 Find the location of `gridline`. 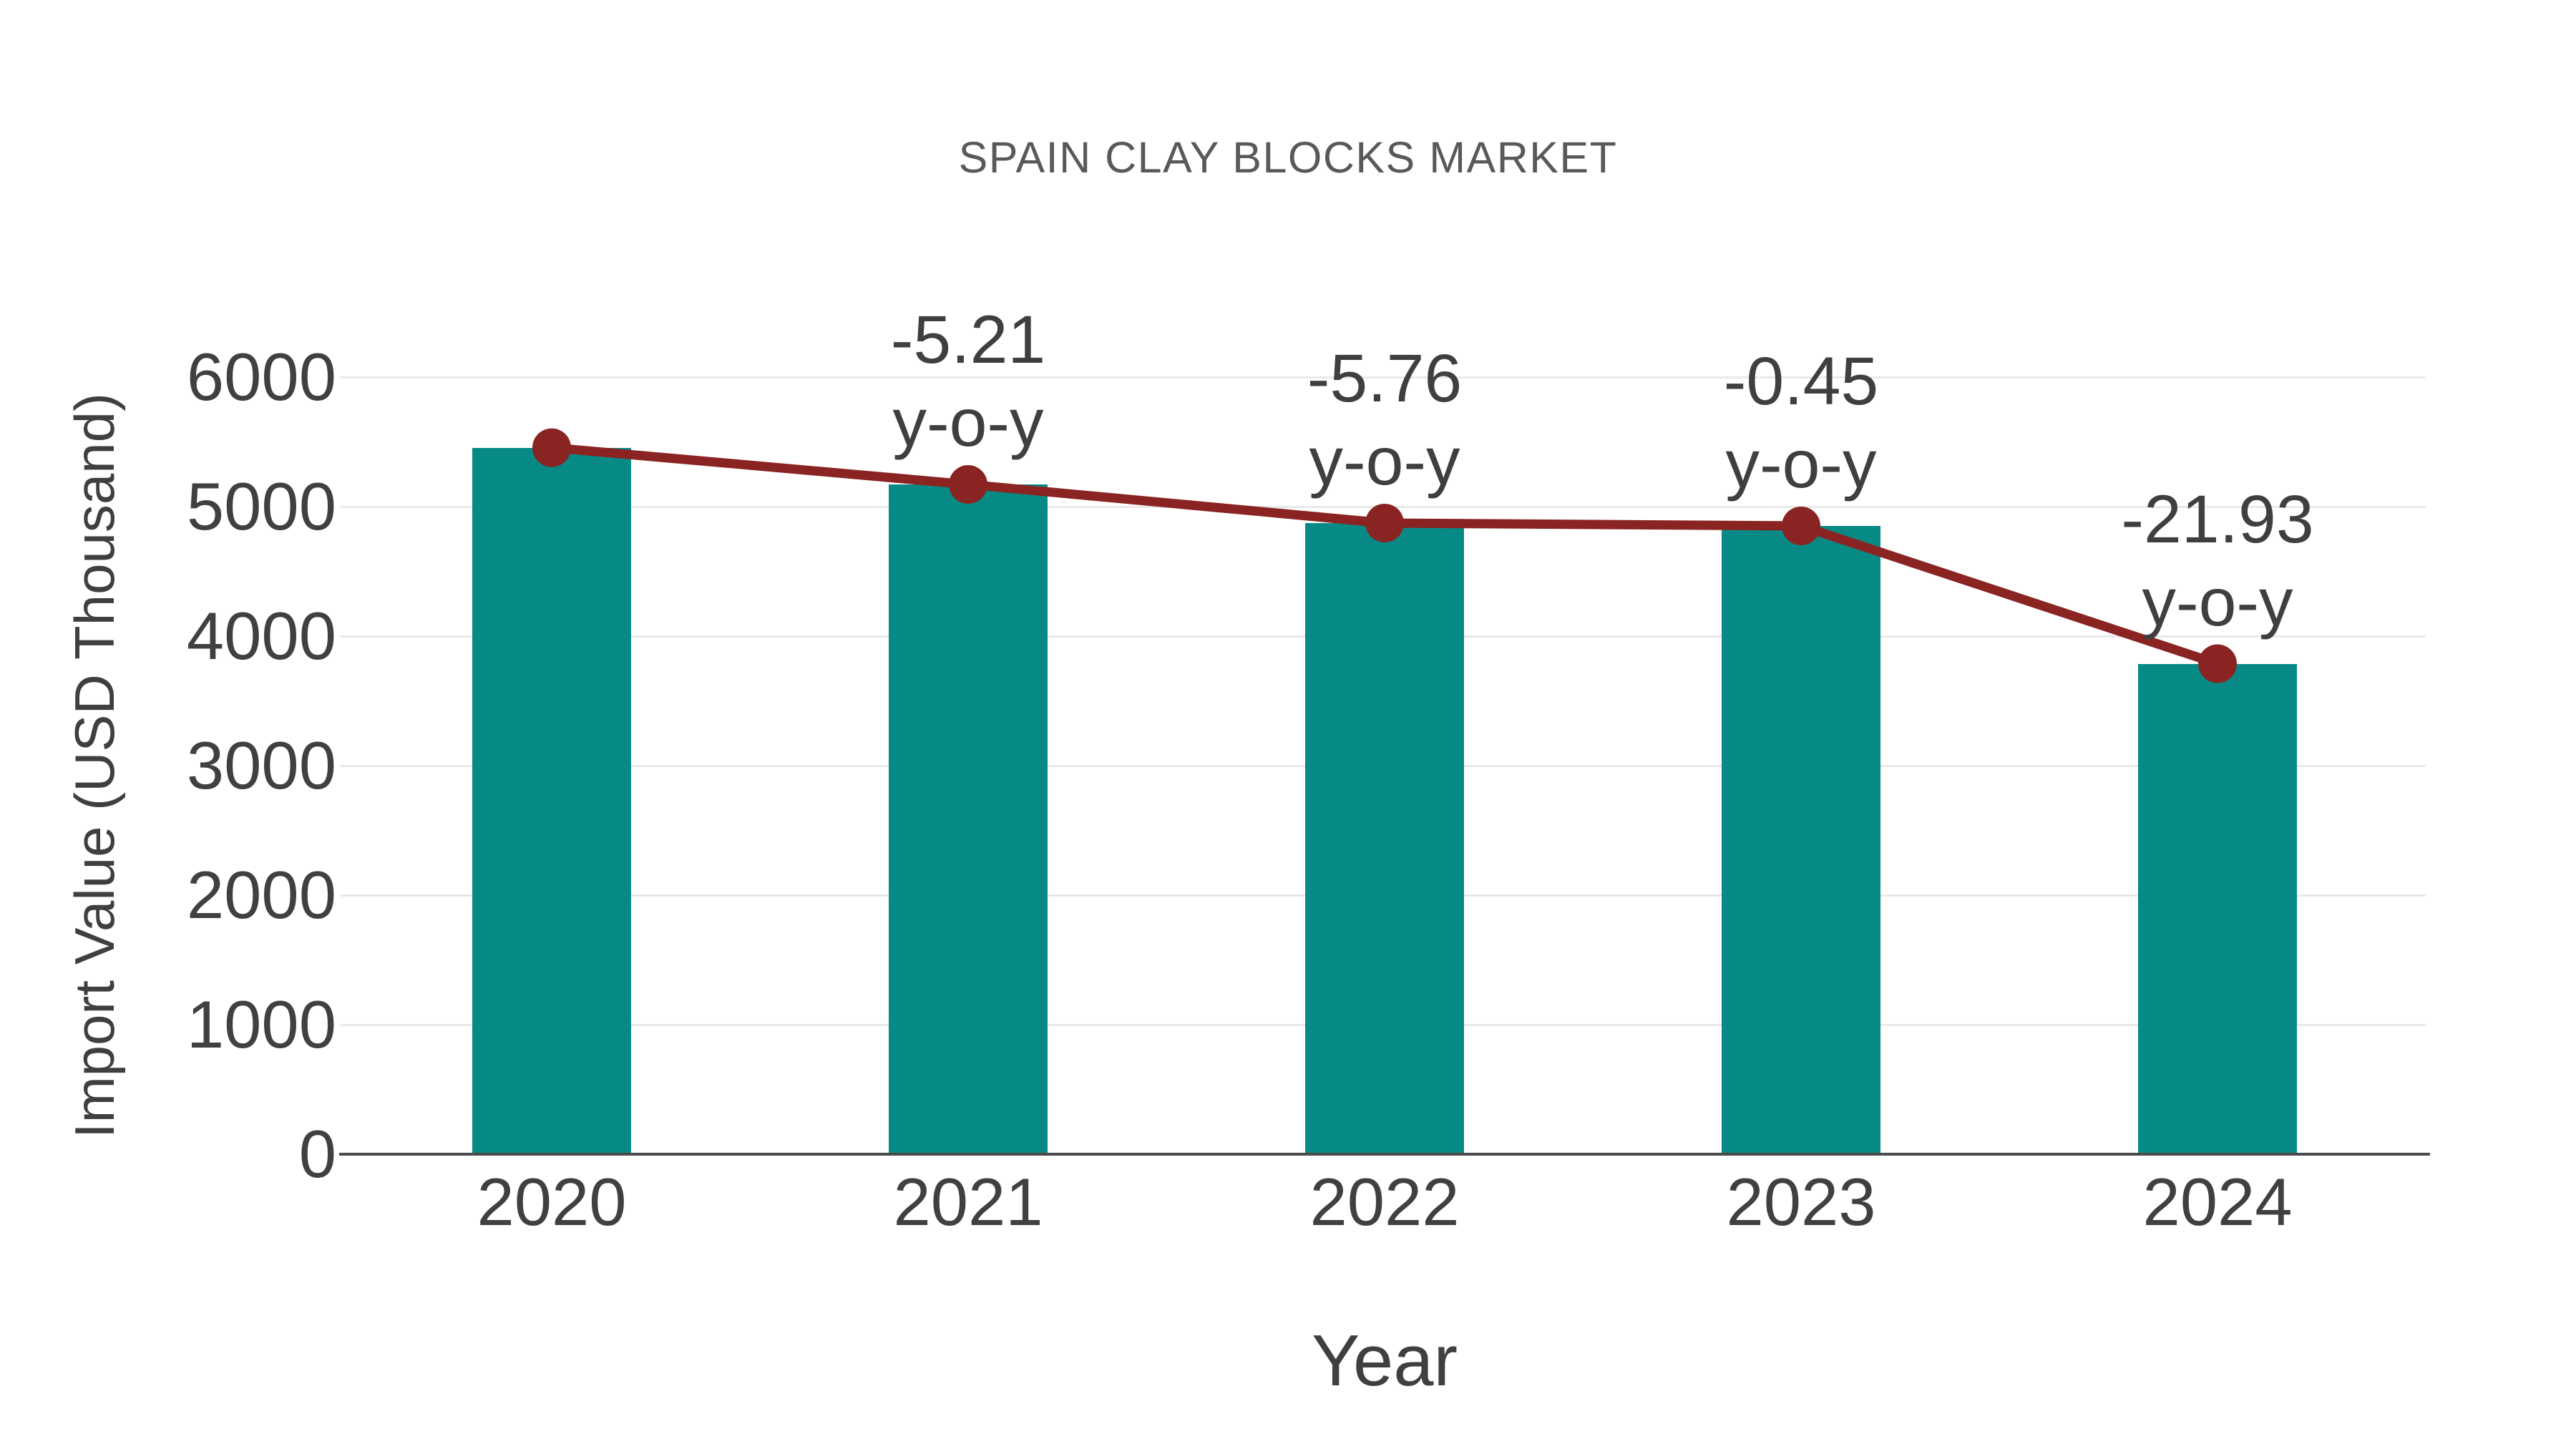

gridline is located at coordinates (1383, 377).